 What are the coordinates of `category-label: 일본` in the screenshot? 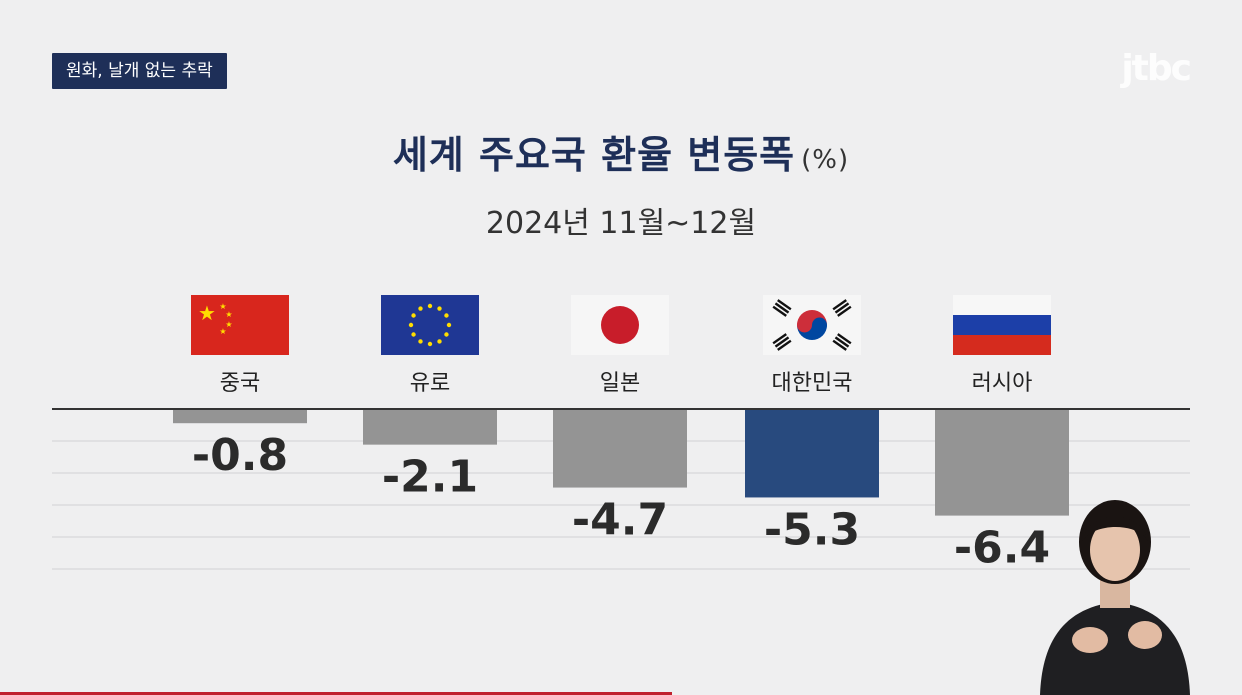 It's located at (620, 383).